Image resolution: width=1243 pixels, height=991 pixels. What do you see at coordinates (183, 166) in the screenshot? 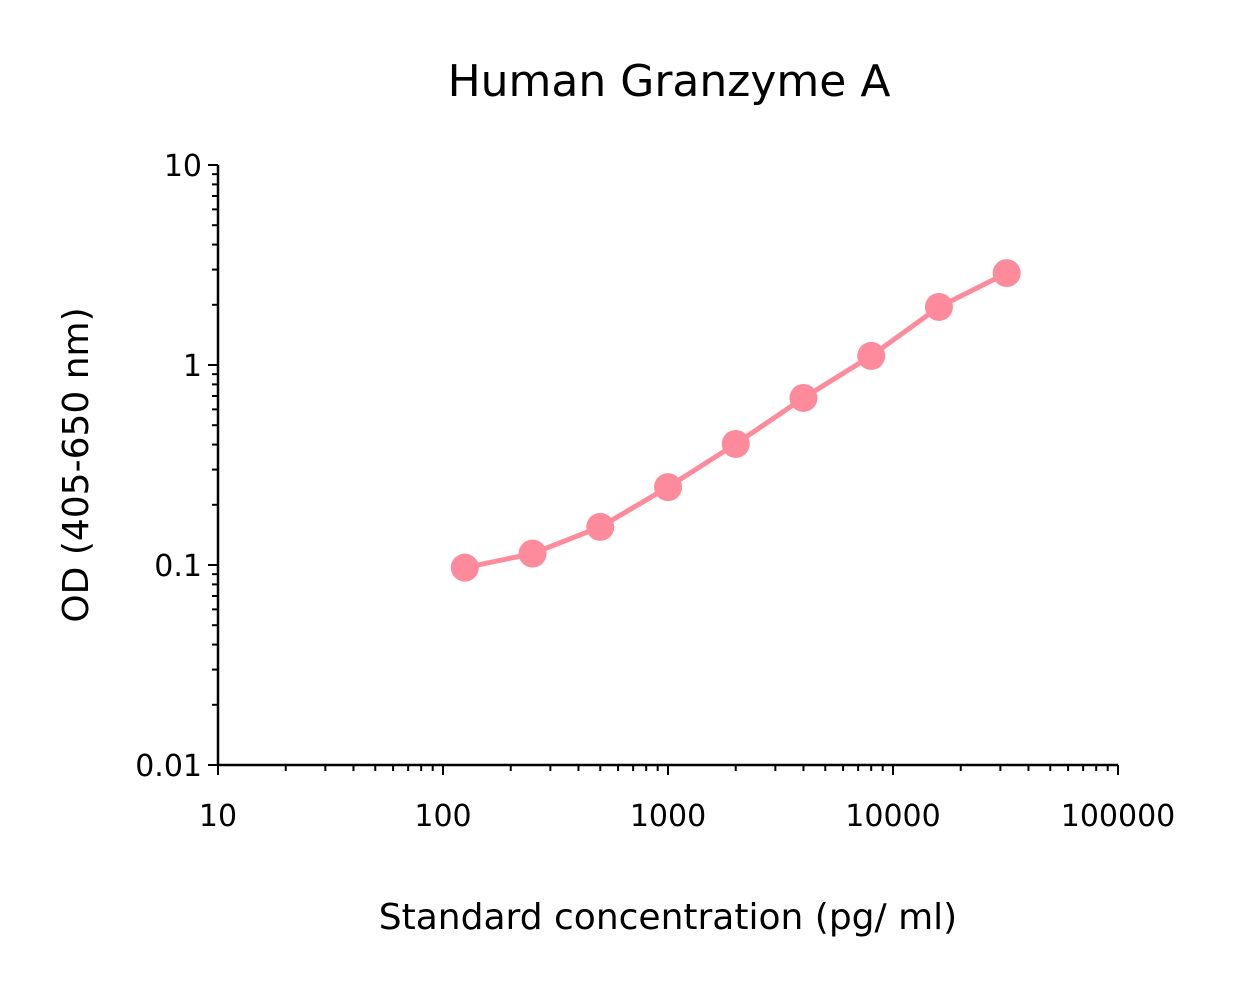
I see `y-tick-label: 10` at bounding box center [183, 166].